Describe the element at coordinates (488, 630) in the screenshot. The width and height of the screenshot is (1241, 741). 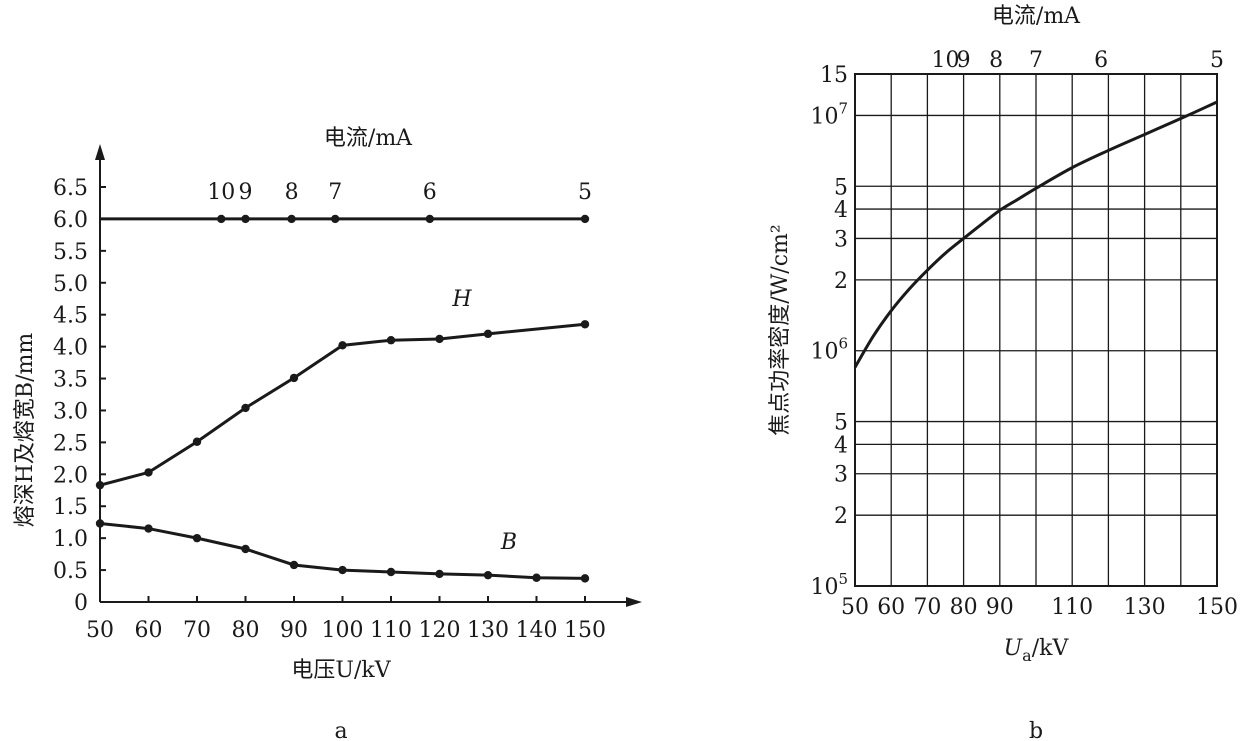
I see `chart-a-x-tick-label: 130` at that location.